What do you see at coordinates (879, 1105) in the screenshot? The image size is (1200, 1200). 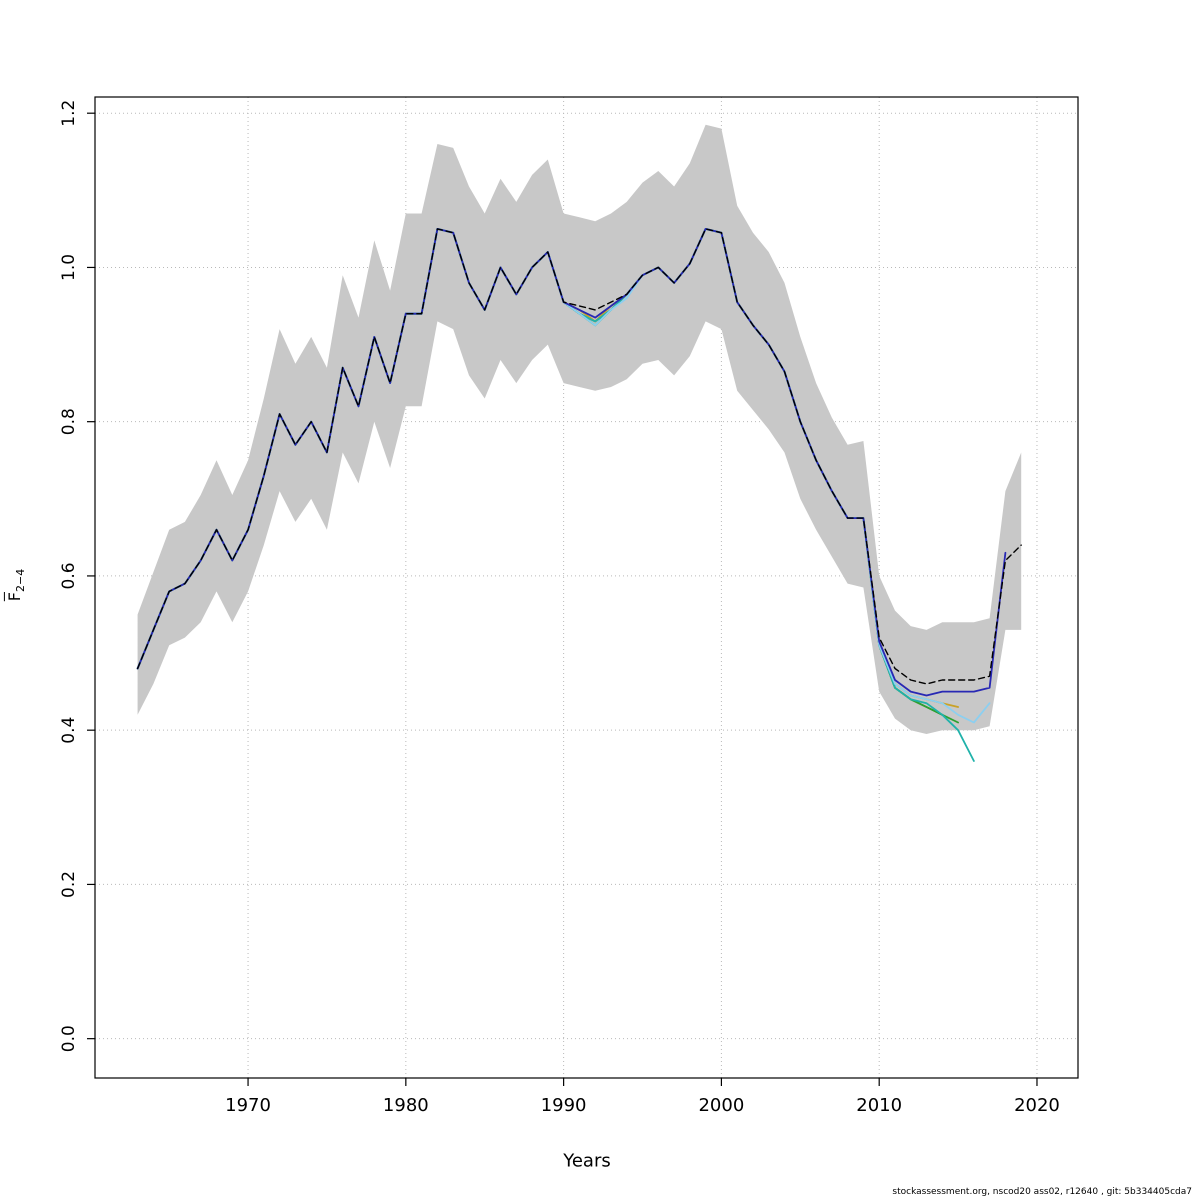 I see `x-tick-label: 2010` at bounding box center [879, 1105].